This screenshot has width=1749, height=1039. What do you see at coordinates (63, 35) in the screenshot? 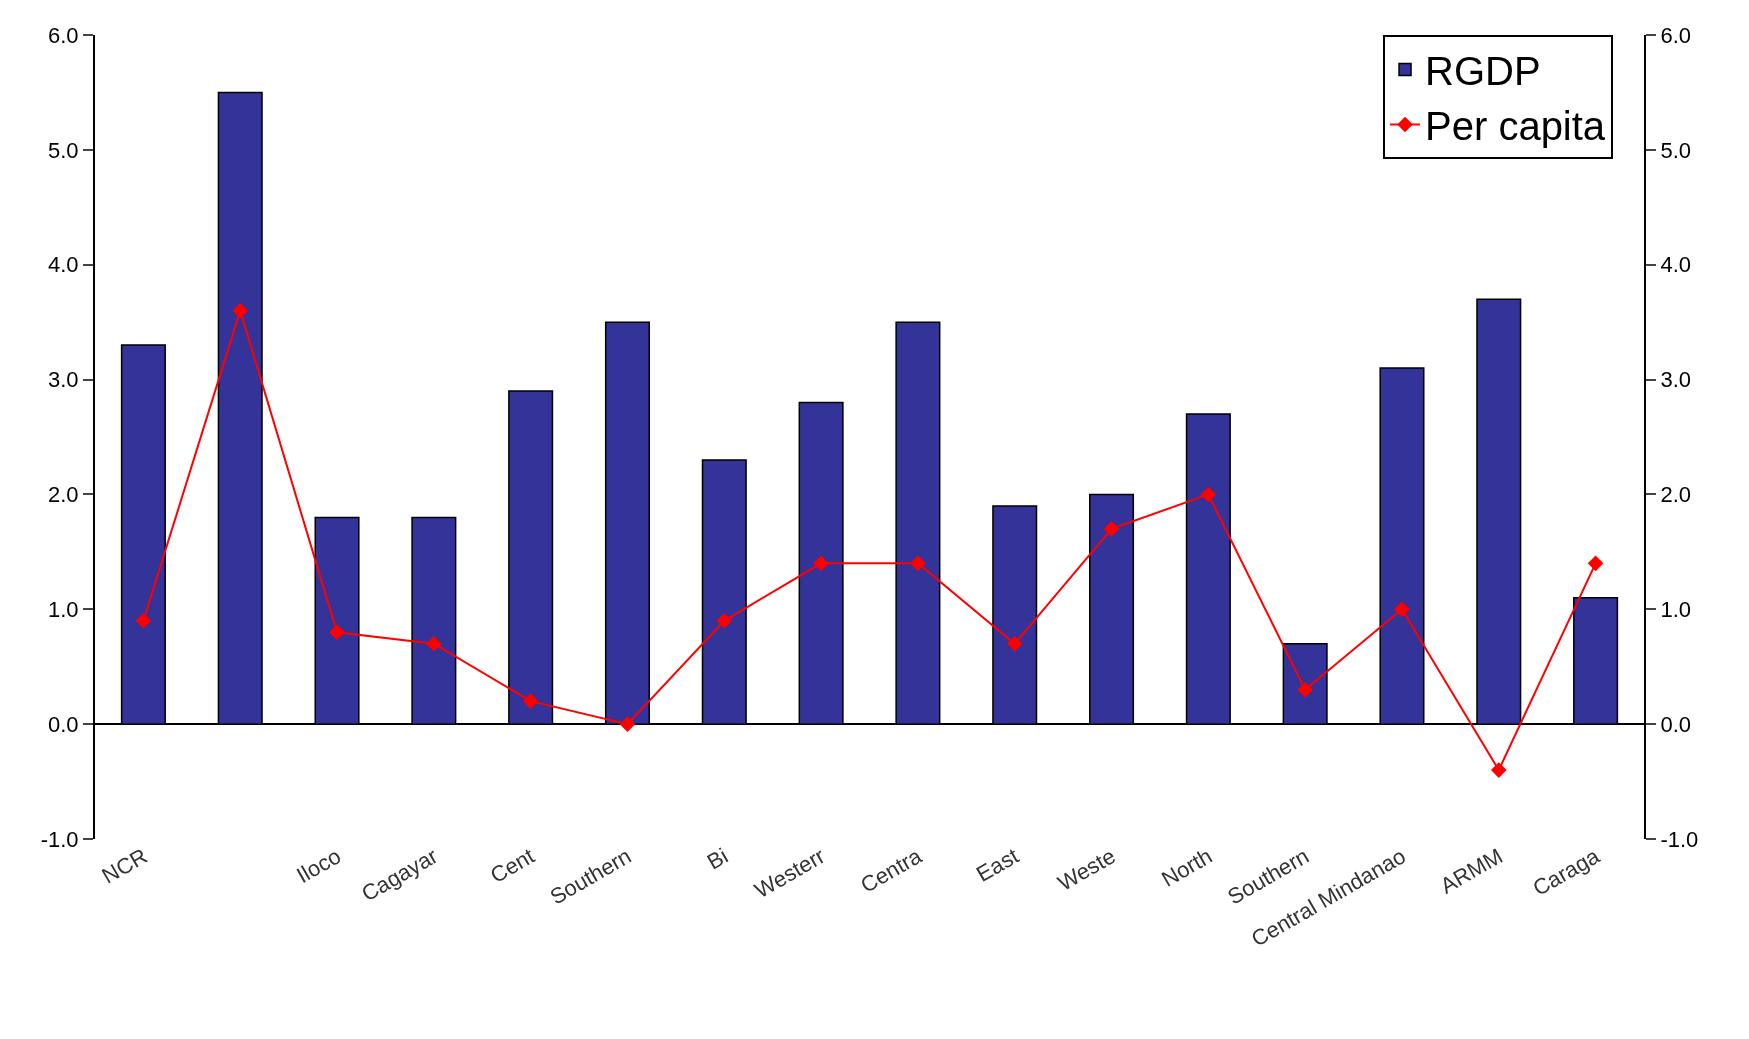
I see `y-tick-label: 6.0` at bounding box center [63, 35].